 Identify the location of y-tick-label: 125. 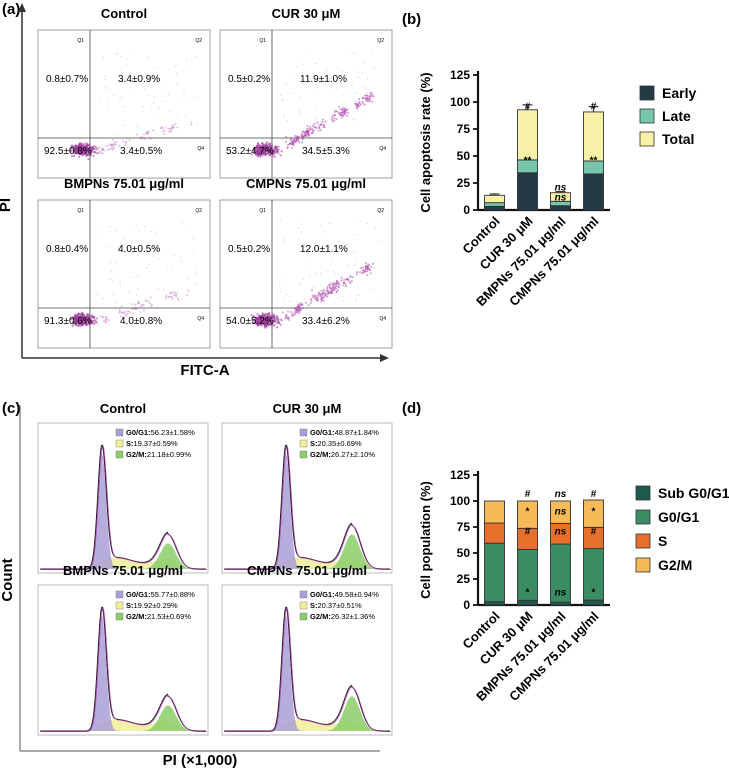
(460, 475).